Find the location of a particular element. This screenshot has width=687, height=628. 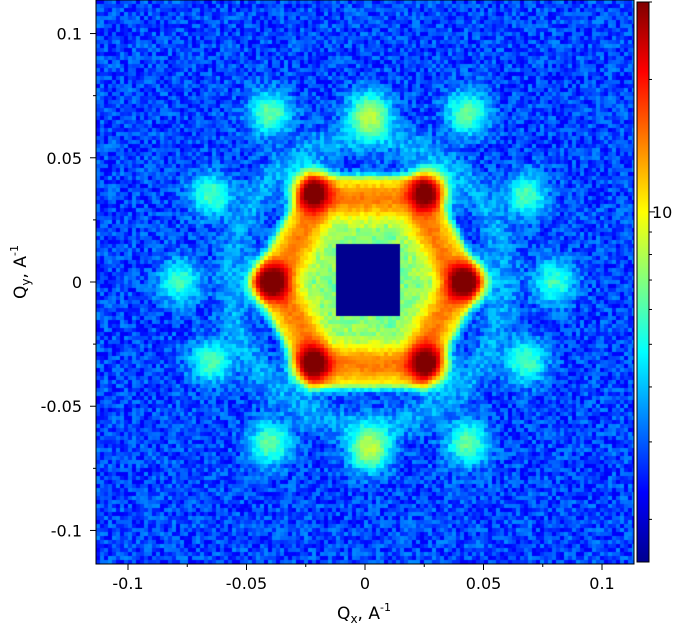

y-tick-label: 0.1 is located at coordinates (69, 34).